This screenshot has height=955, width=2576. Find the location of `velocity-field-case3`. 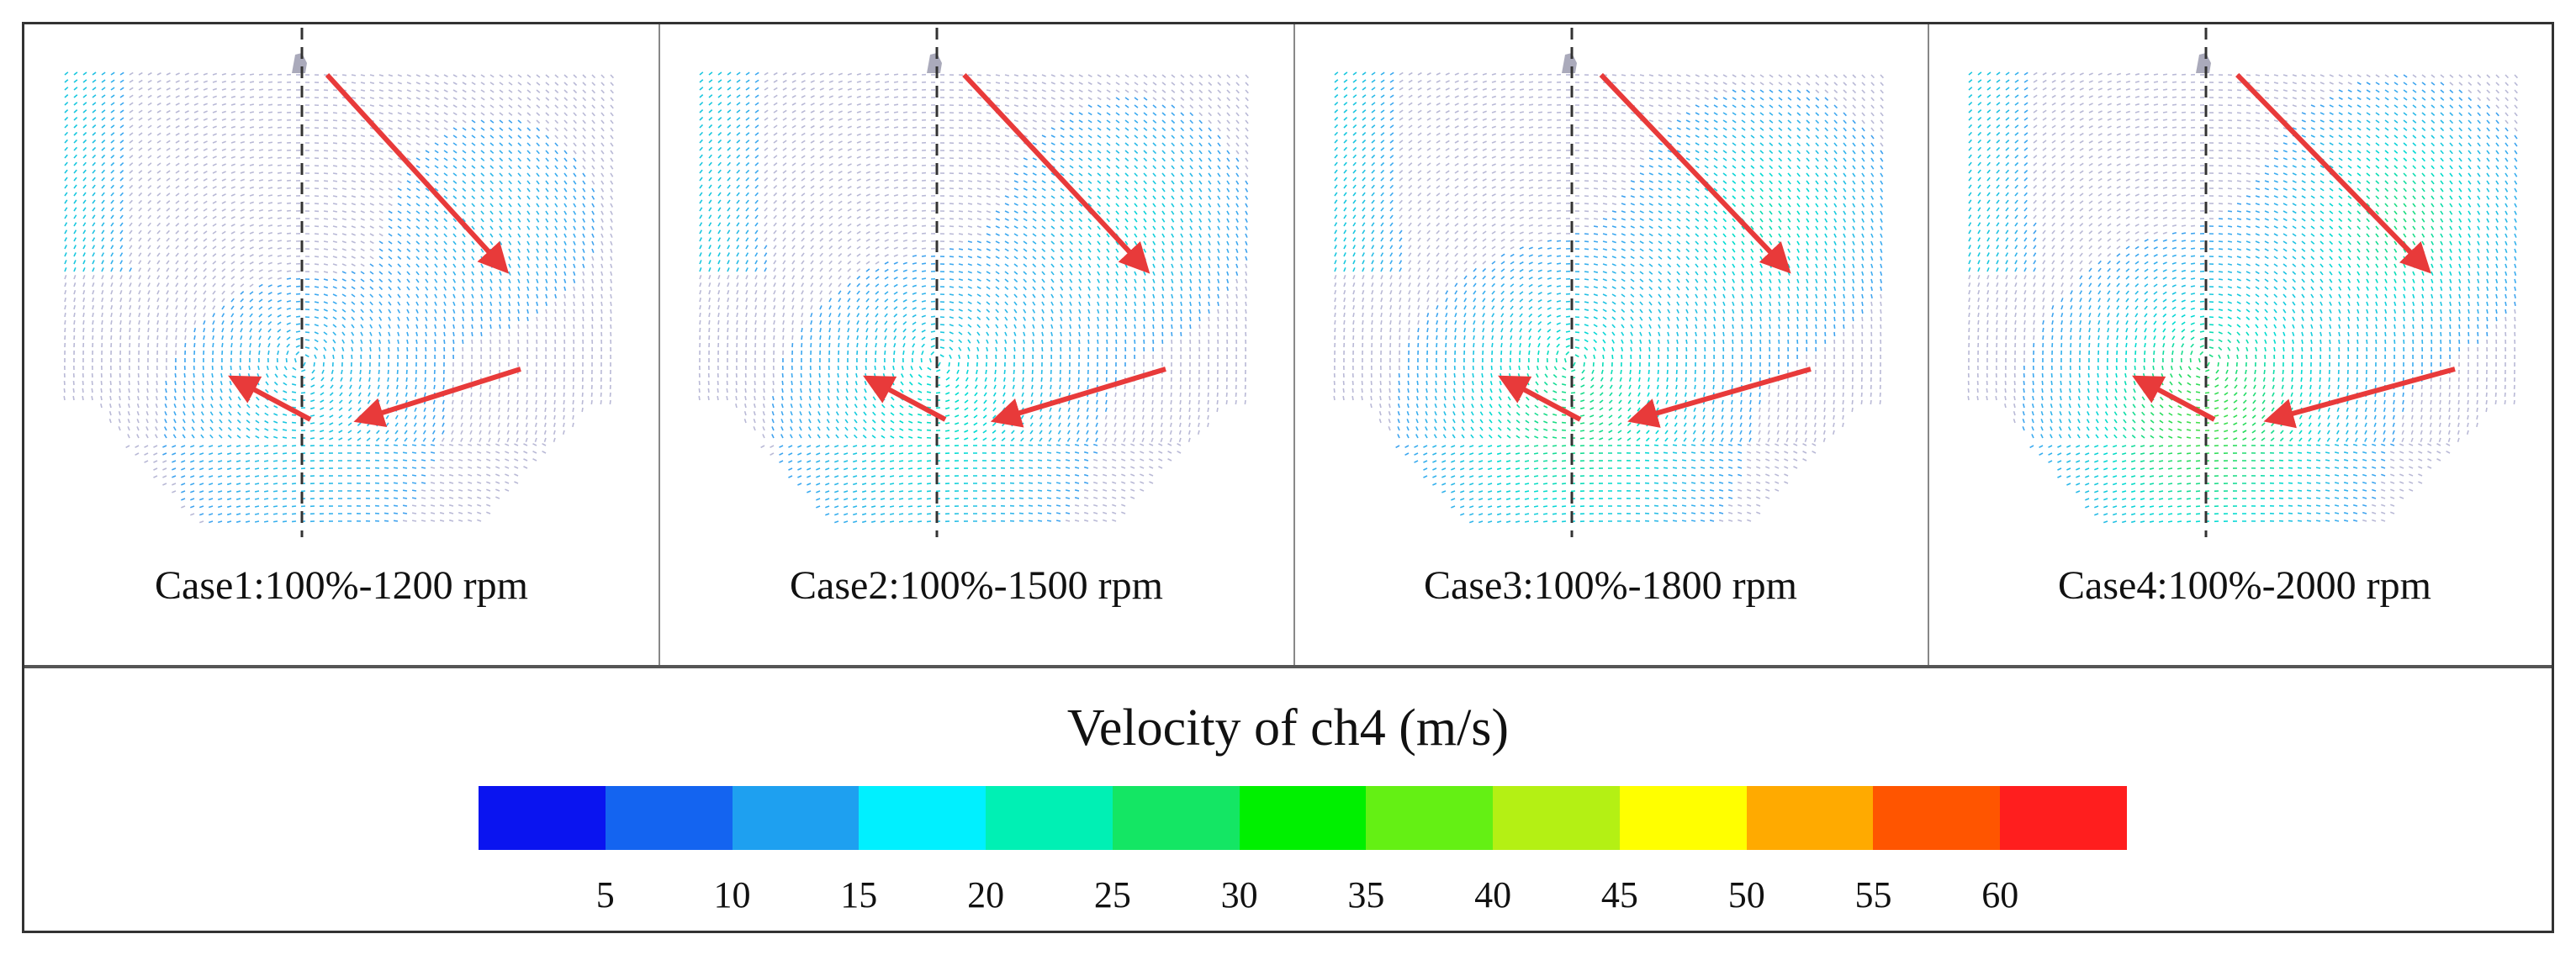

velocity-field-case3 is located at coordinates (1608, 282).